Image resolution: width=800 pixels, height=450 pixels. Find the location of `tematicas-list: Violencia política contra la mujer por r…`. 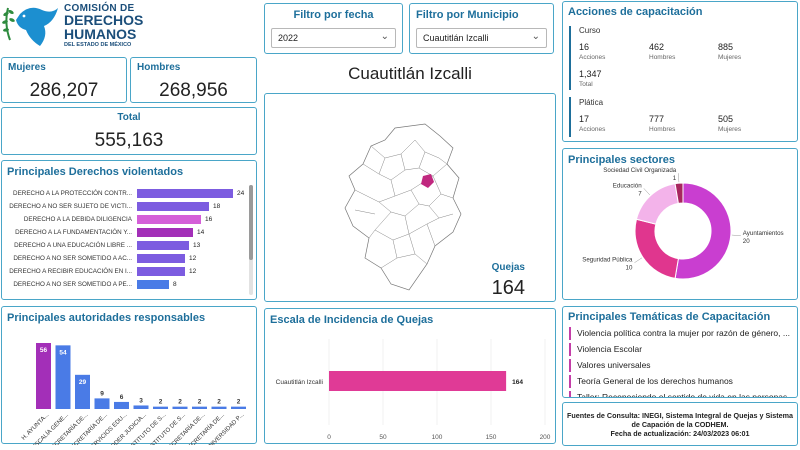

tematicas-list: Violencia política contra la mujer por r… is located at coordinates (680, 362).